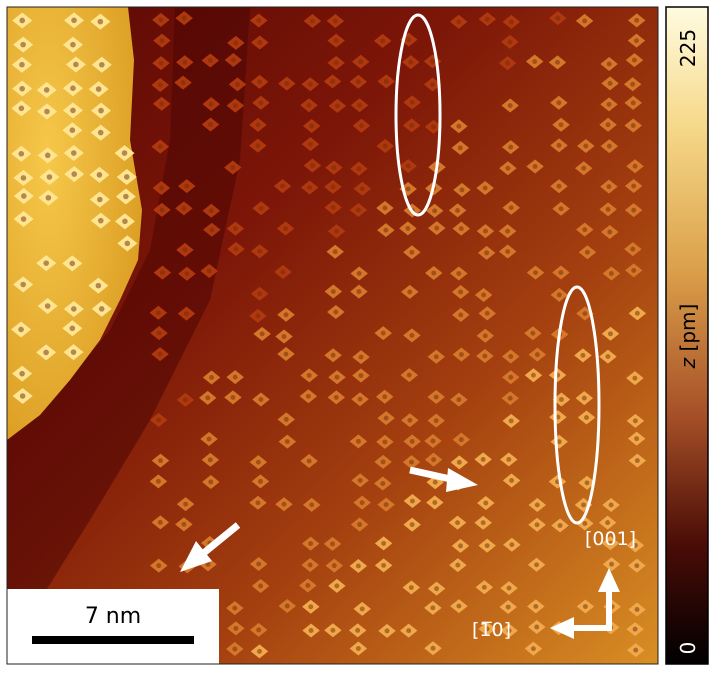 The width and height of the screenshot is (716, 675). Describe the element at coordinates (74, 208) in the screenshot. I see `island-molecules` at that location.